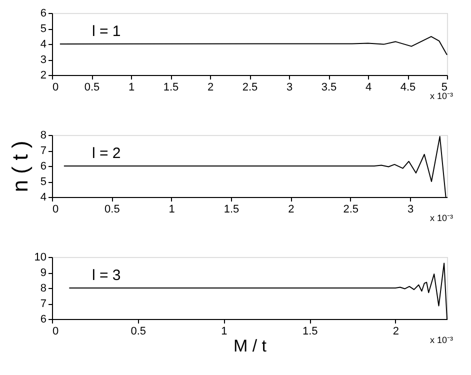 This screenshot has height=375, width=471. I want to click on y-tick-label: 2, so click(43, 76).